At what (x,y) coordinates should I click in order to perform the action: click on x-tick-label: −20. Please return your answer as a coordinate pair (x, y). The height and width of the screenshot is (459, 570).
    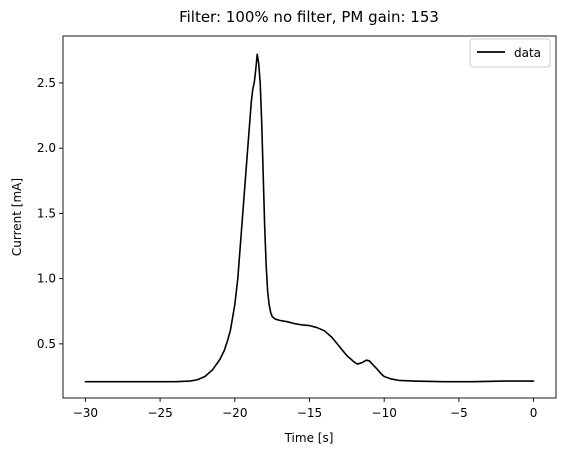
    Looking at the image, I should click on (234, 413).